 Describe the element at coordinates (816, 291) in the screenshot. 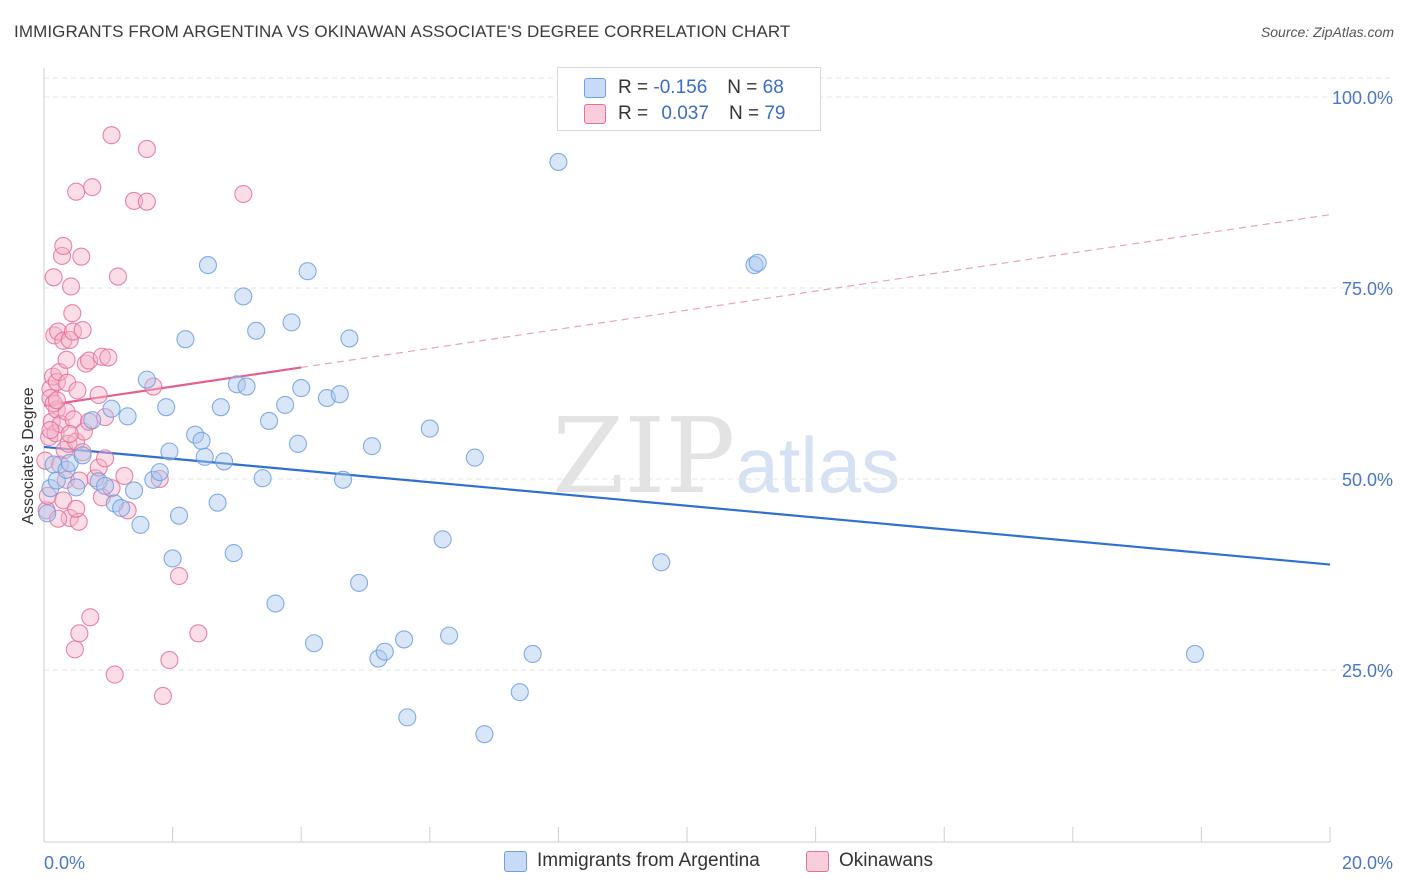

I see `trend-line-okinawans-extension` at that location.